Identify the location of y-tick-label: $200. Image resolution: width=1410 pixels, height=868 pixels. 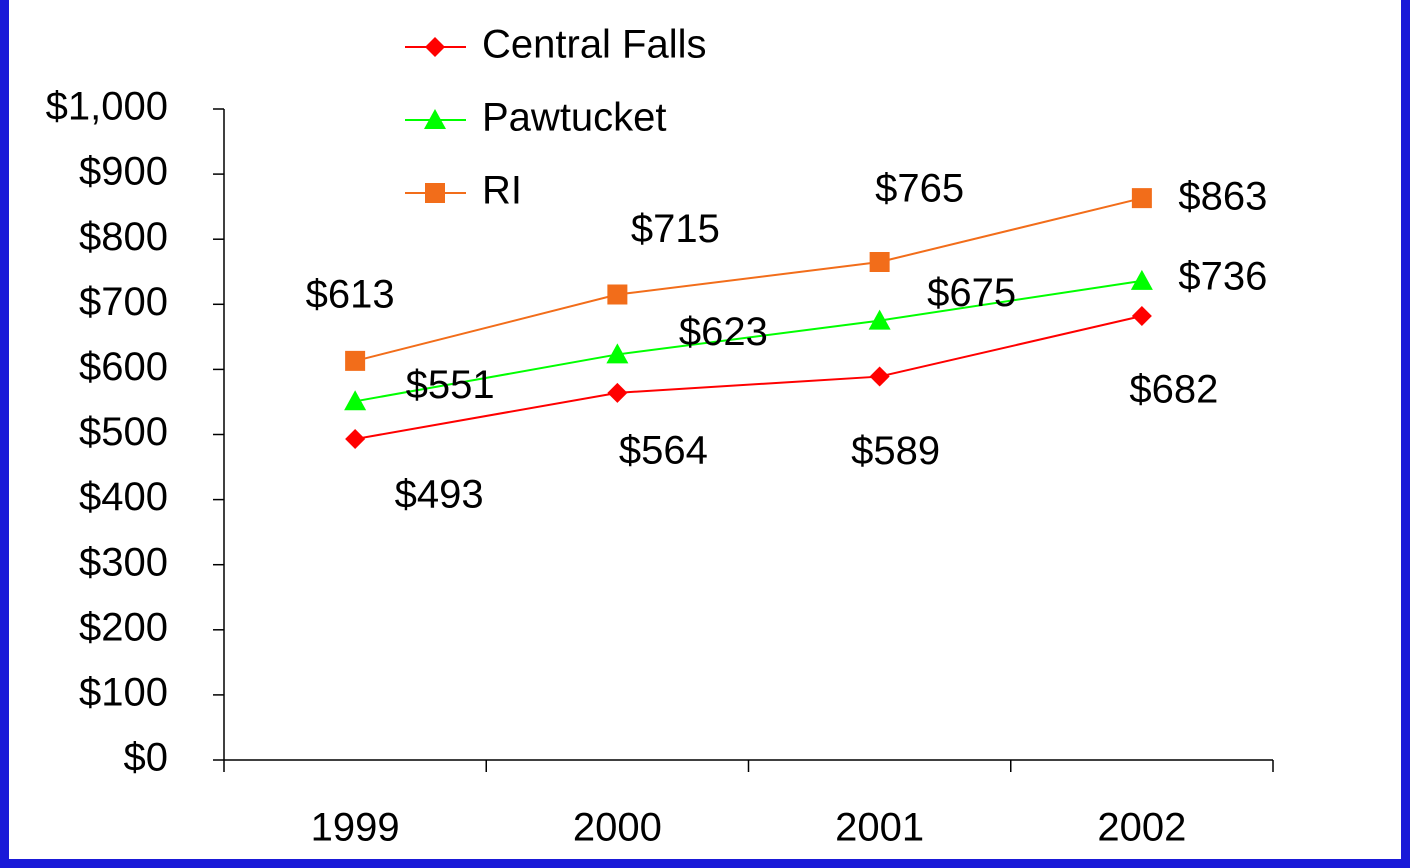
(123, 627).